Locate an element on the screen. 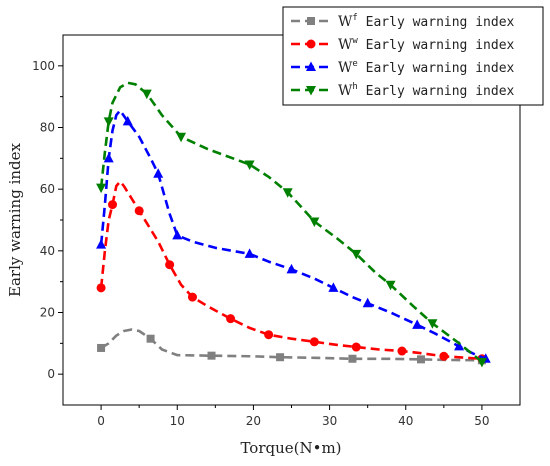  y-axis-ticks: 0 20 40 60 80 100 is located at coordinates (47, 220).